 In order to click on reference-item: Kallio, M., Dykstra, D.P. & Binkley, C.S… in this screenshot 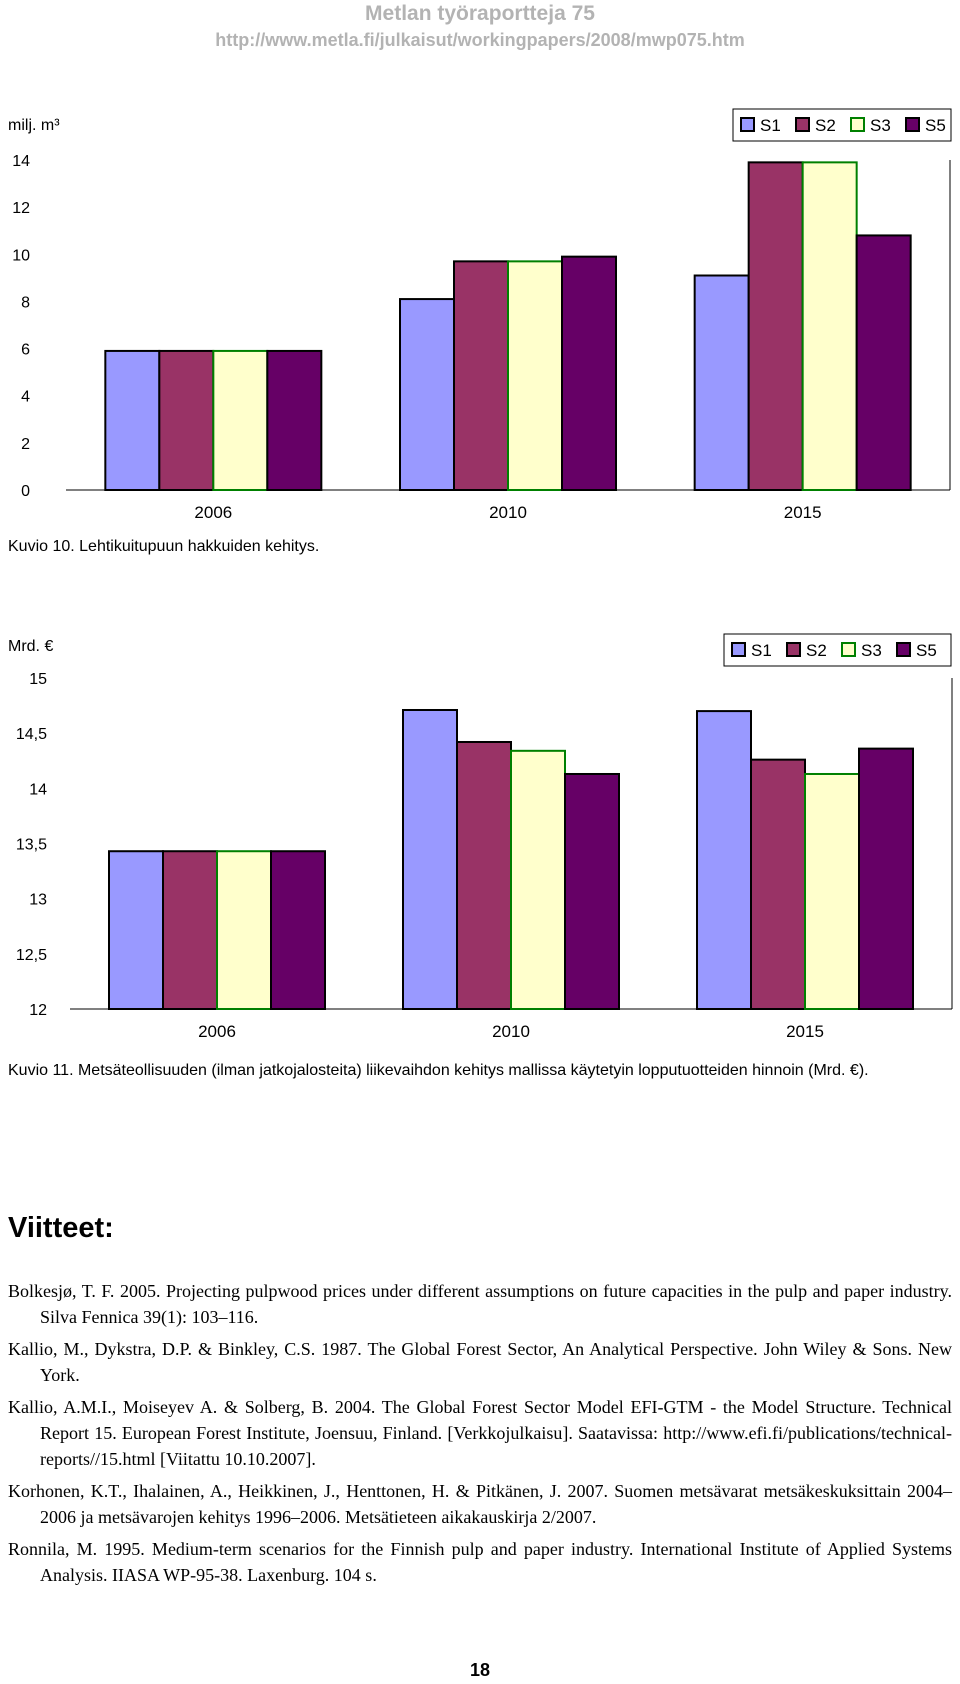, I will do `click(480, 1362)`.